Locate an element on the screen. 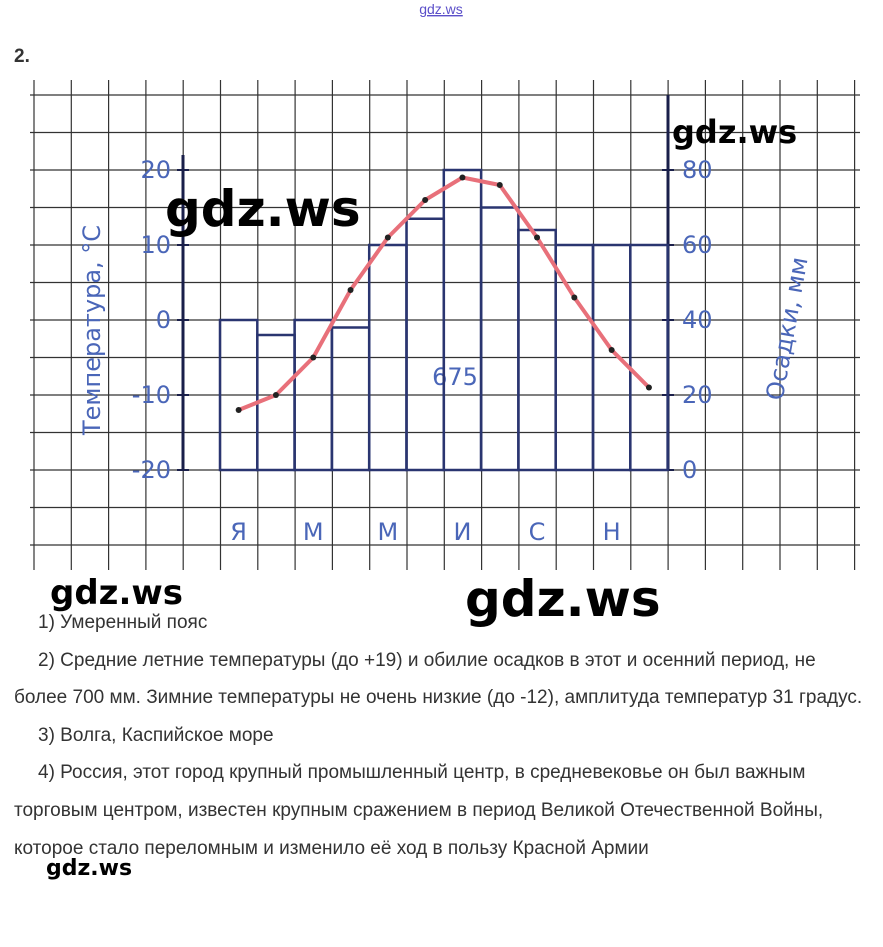  task-number: 2. is located at coordinates (22, 56).